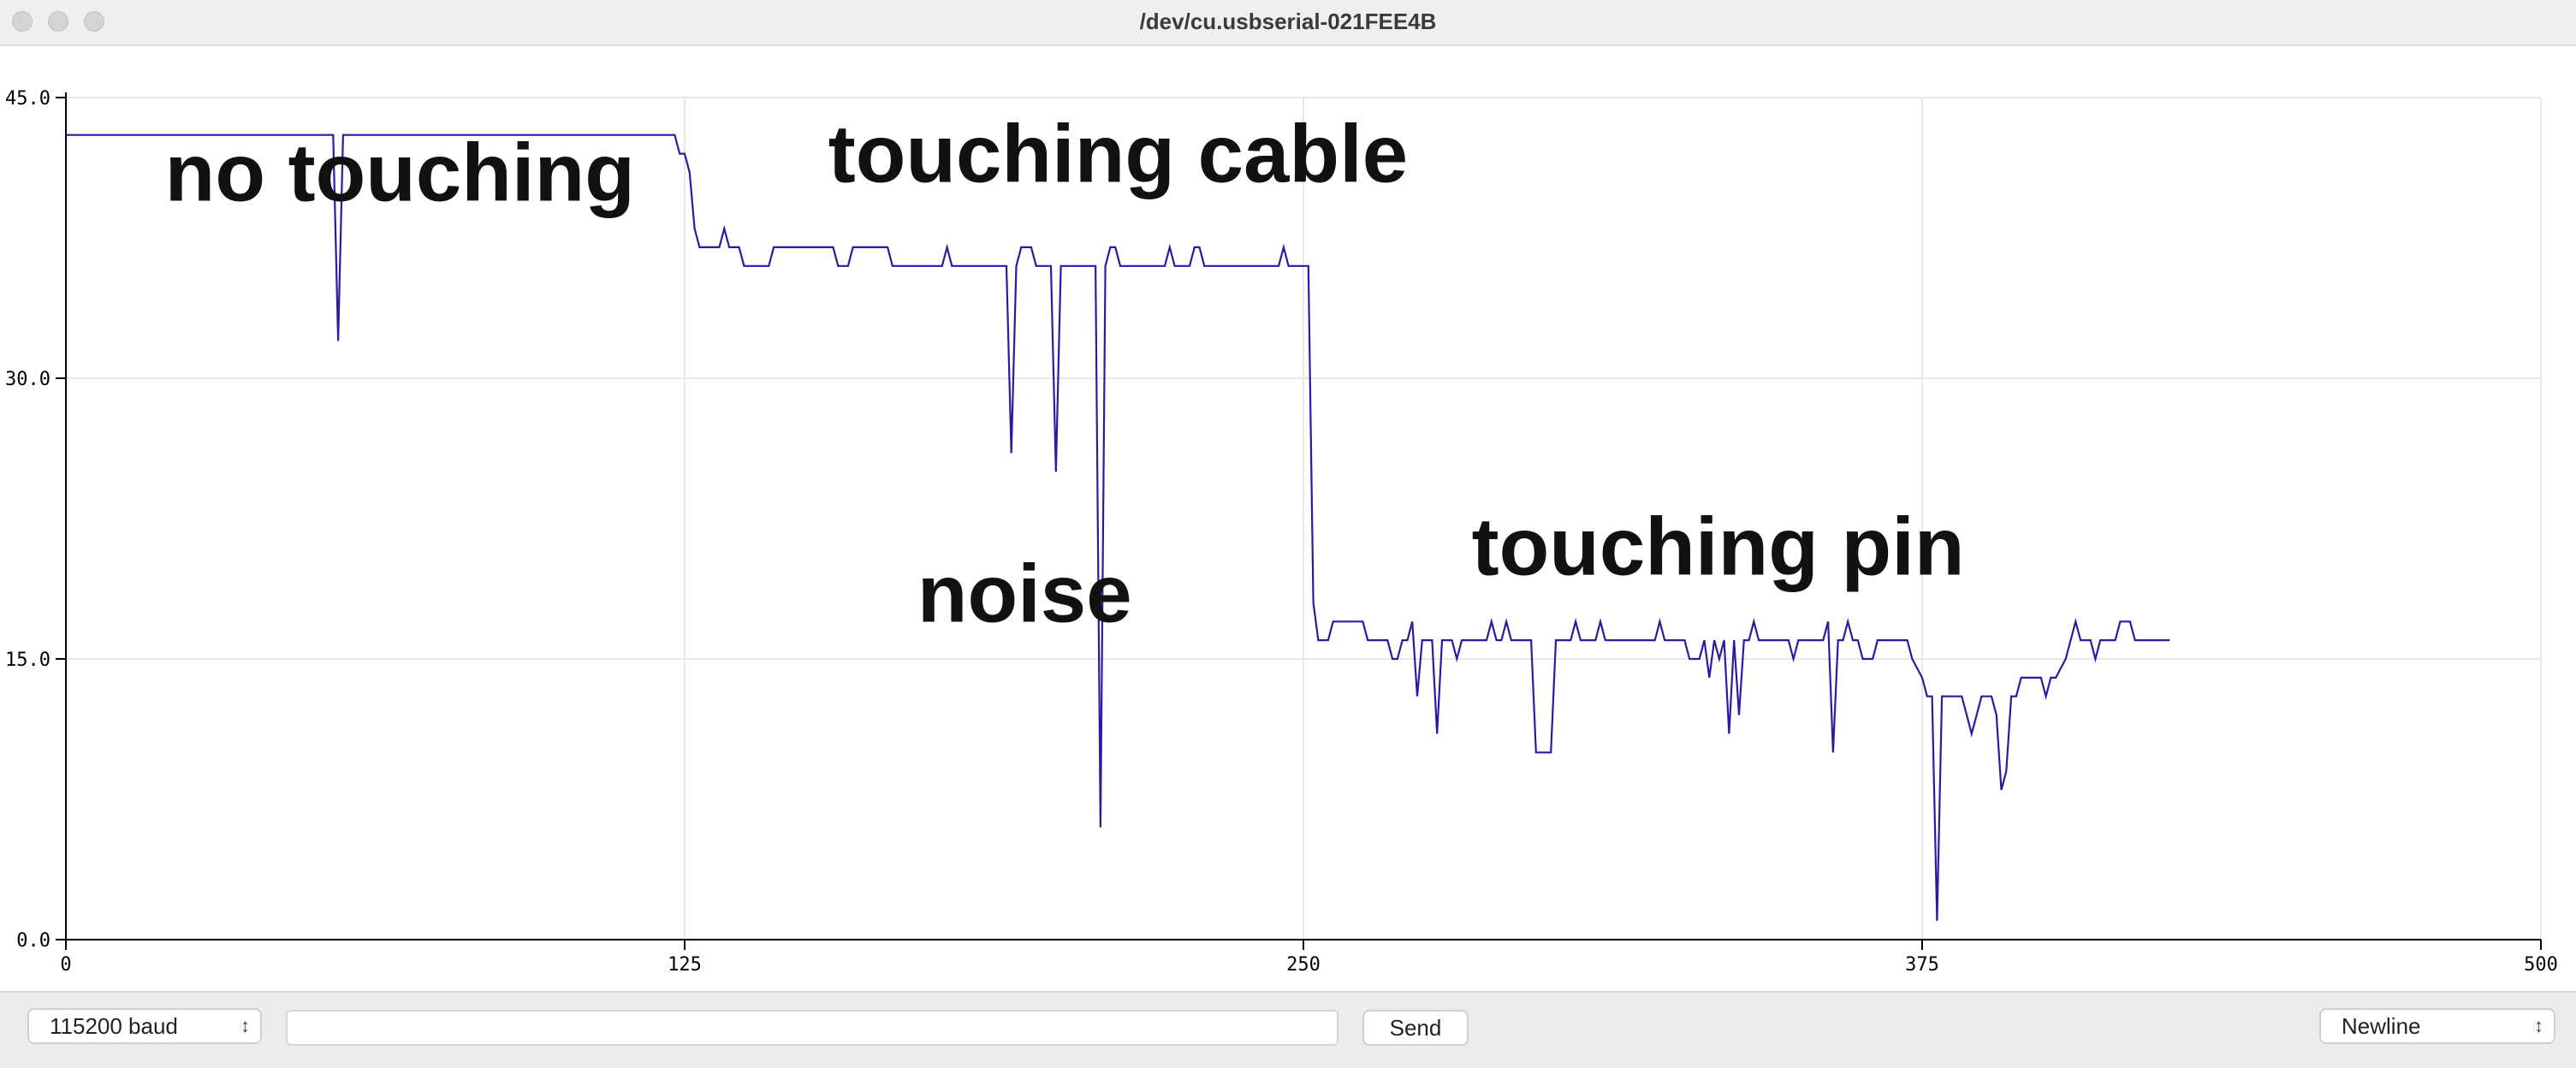 This screenshot has height=1068, width=2576. I want to click on x-tick-label: 125, so click(685, 965).